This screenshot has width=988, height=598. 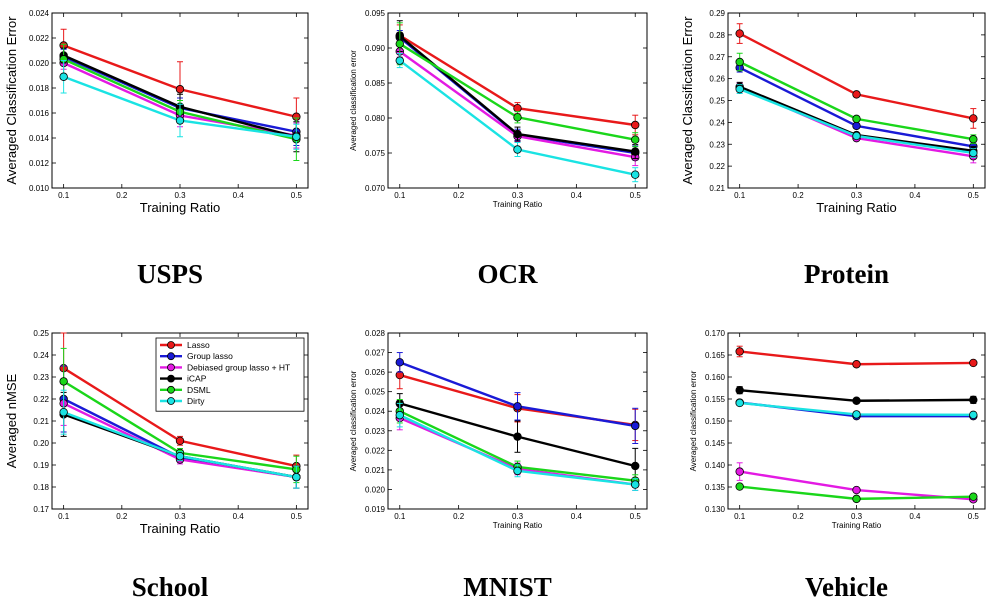 I want to click on y-tick-label: 0.090, so click(x=375, y=48).